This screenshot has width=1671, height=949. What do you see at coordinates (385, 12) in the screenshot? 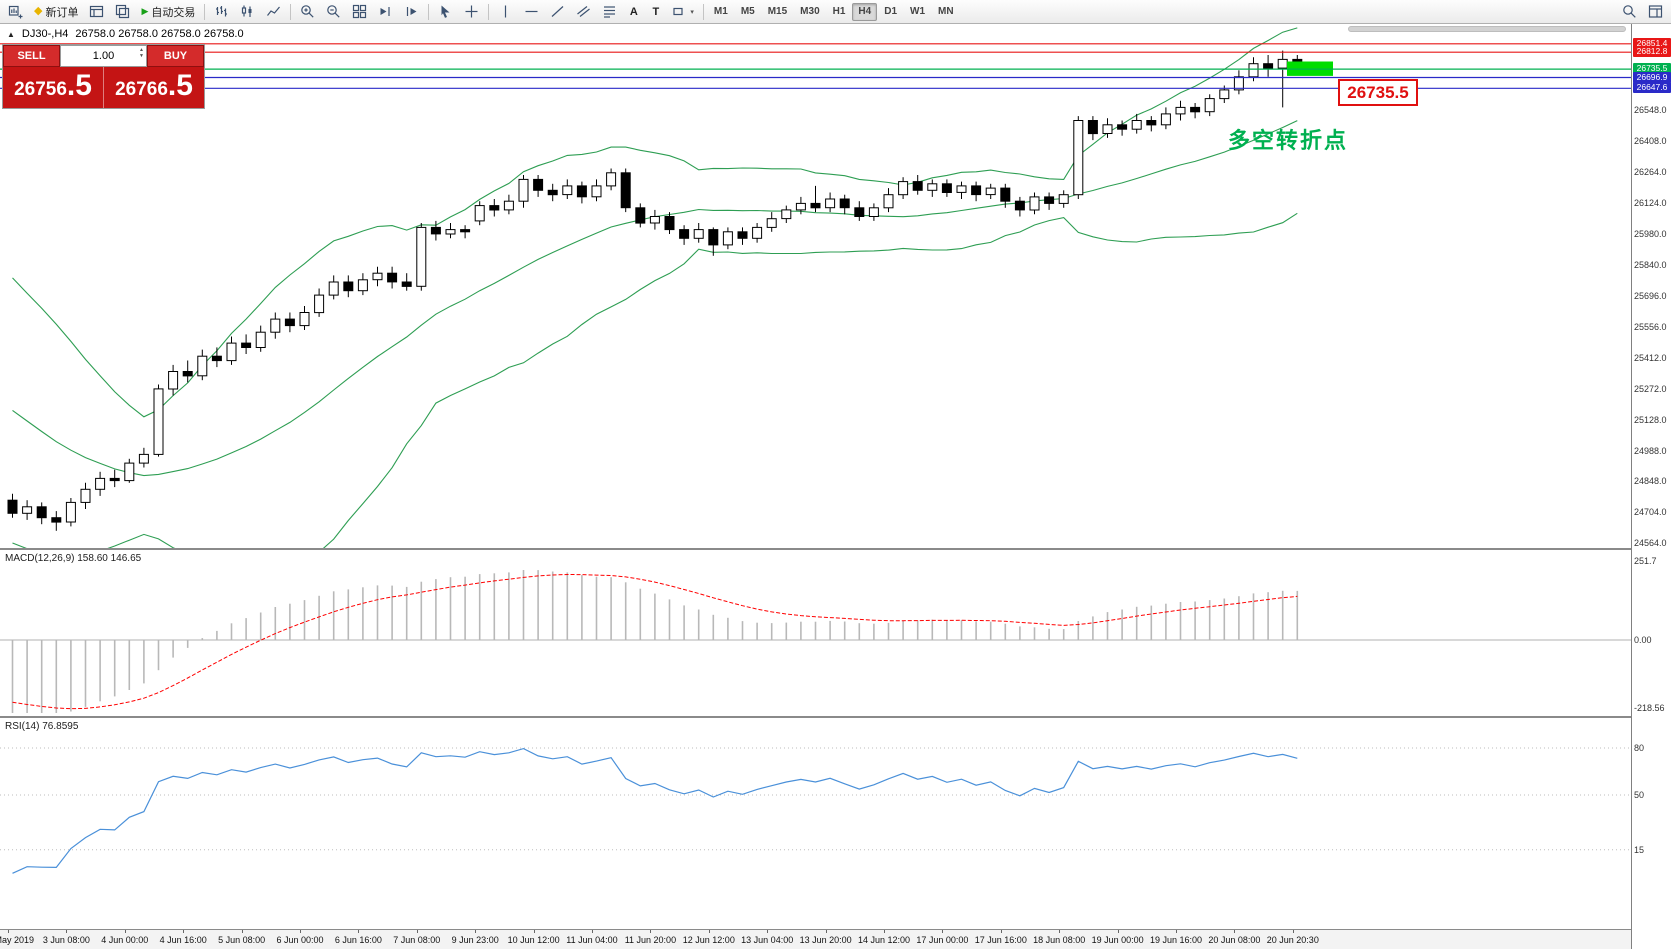
I see `autoscroll-button` at bounding box center [385, 12].